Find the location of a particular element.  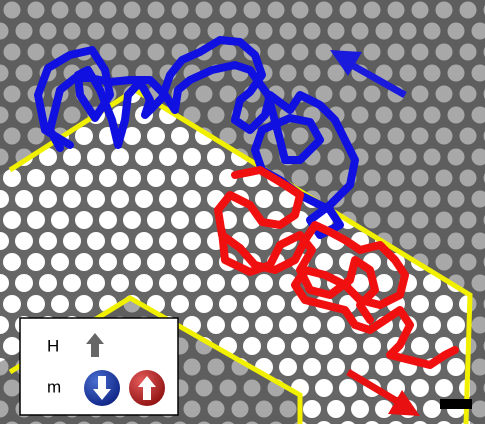

legend: H m is located at coordinates (99, 366).